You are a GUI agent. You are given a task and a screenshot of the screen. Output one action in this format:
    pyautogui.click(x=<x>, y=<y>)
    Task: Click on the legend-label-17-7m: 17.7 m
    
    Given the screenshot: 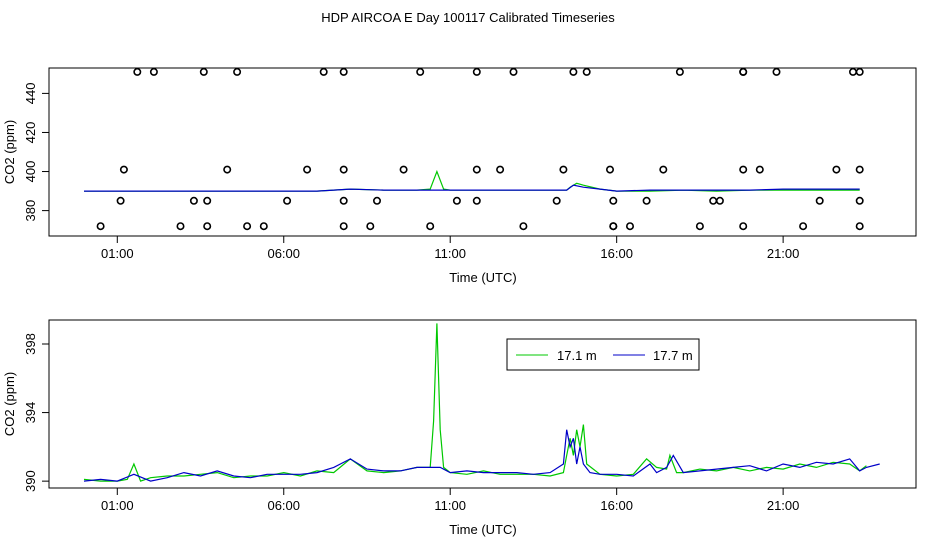 What is the action you would take?
    pyautogui.click(x=673, y=355)
    